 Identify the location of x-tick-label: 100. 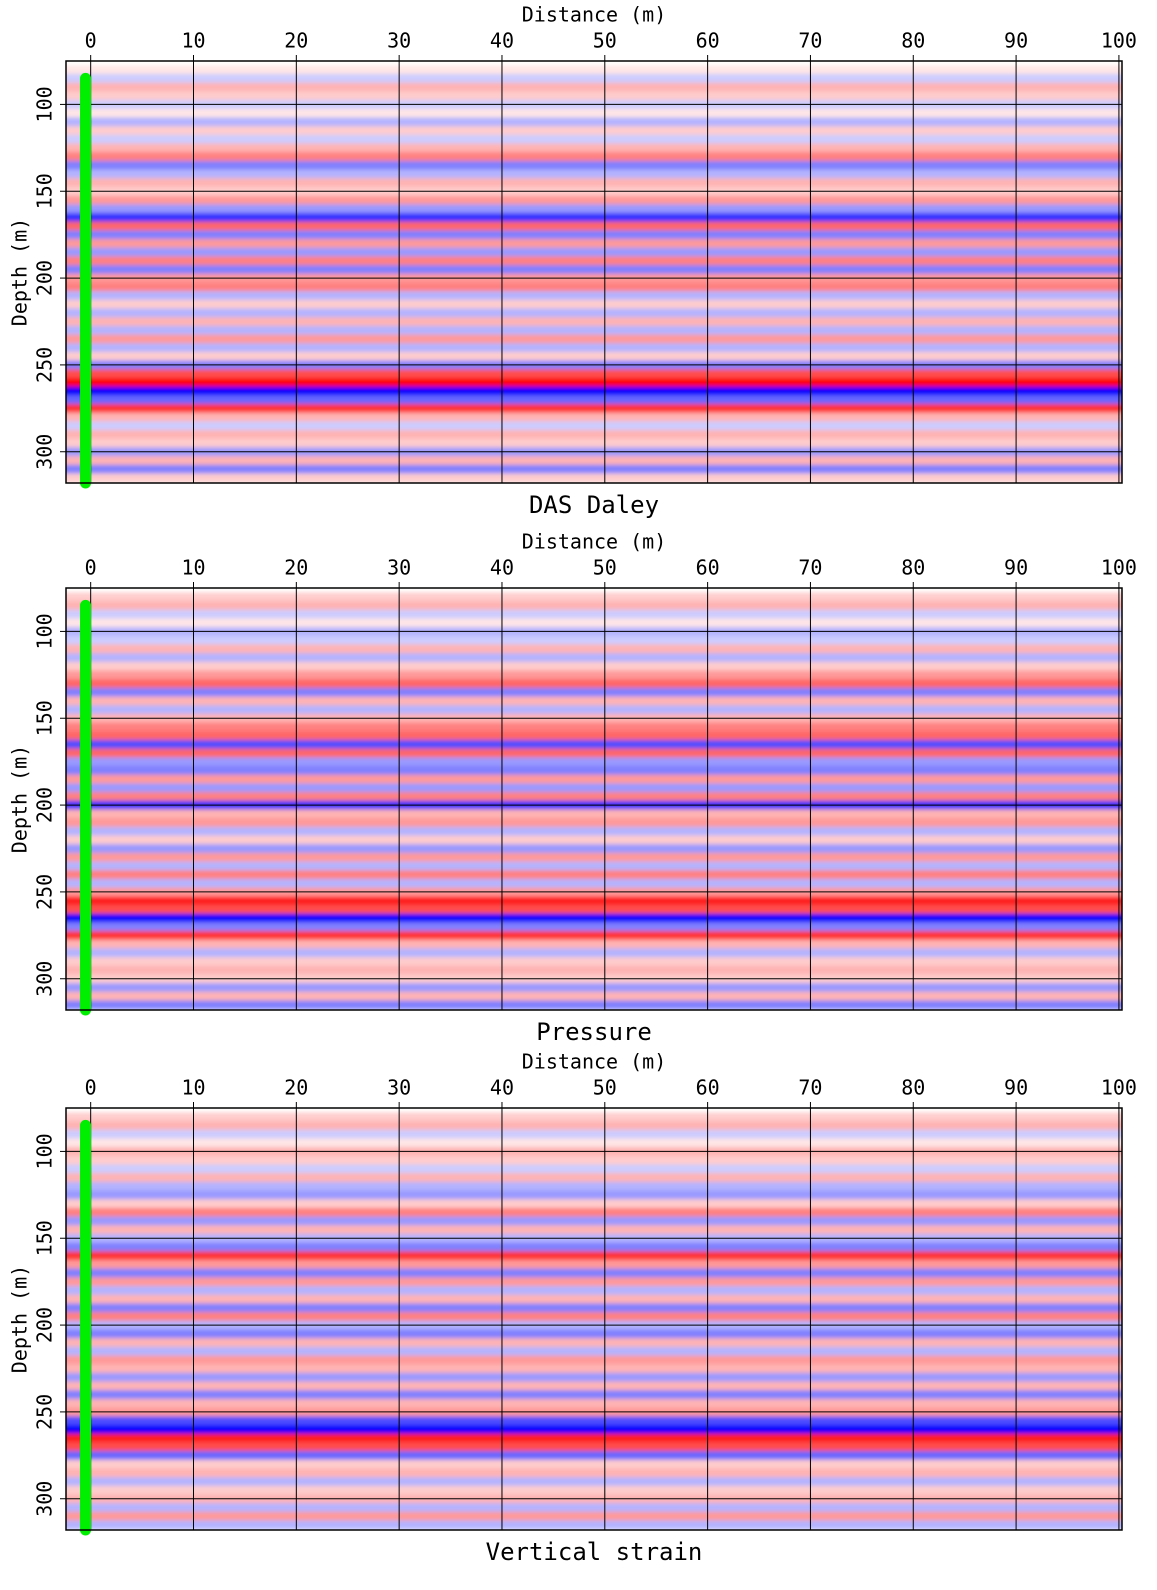
(1119, 1088).